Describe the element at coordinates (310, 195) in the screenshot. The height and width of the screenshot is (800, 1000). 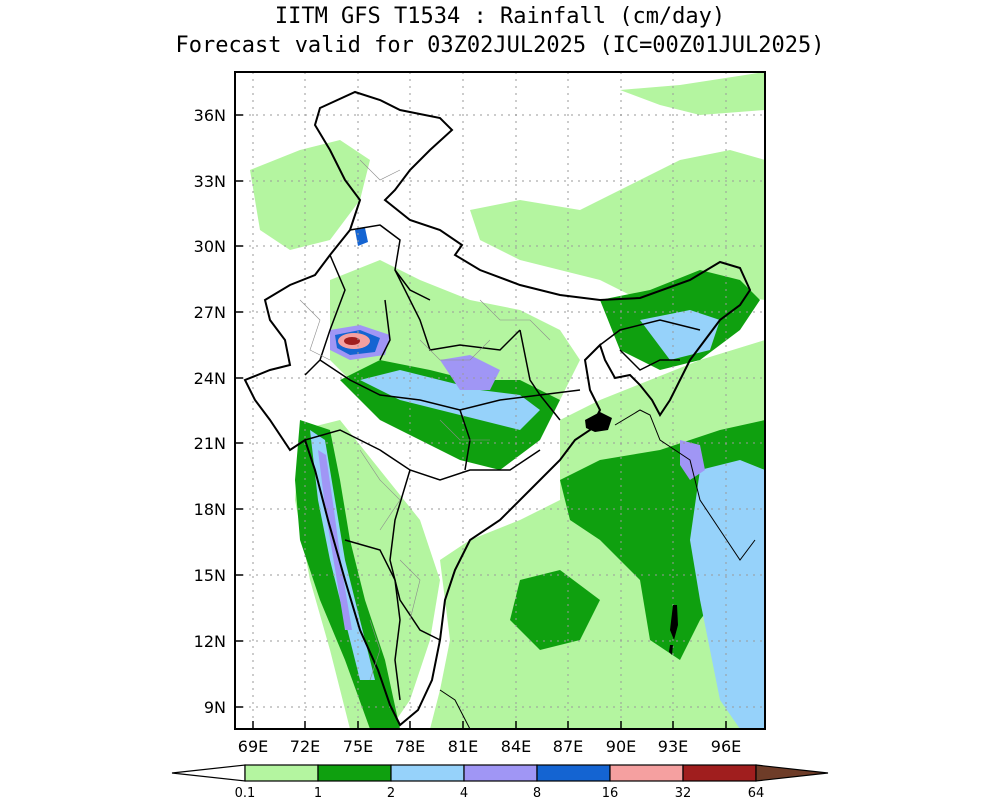
I see `rain-light-green-west` at that location.